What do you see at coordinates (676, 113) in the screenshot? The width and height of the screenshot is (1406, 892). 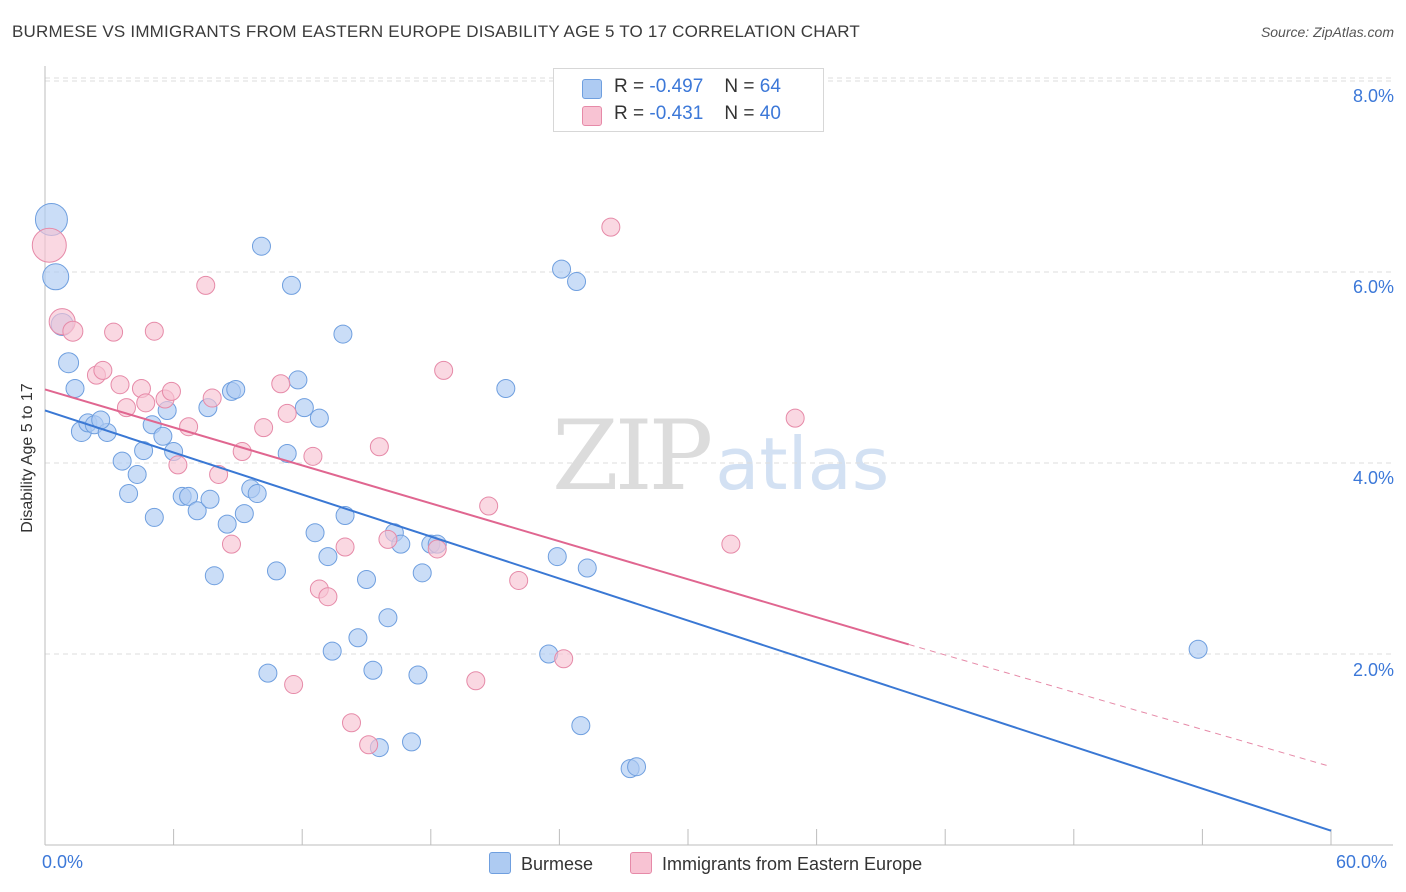 I see `r-value: -0.431` at bounding box center [676, 113].